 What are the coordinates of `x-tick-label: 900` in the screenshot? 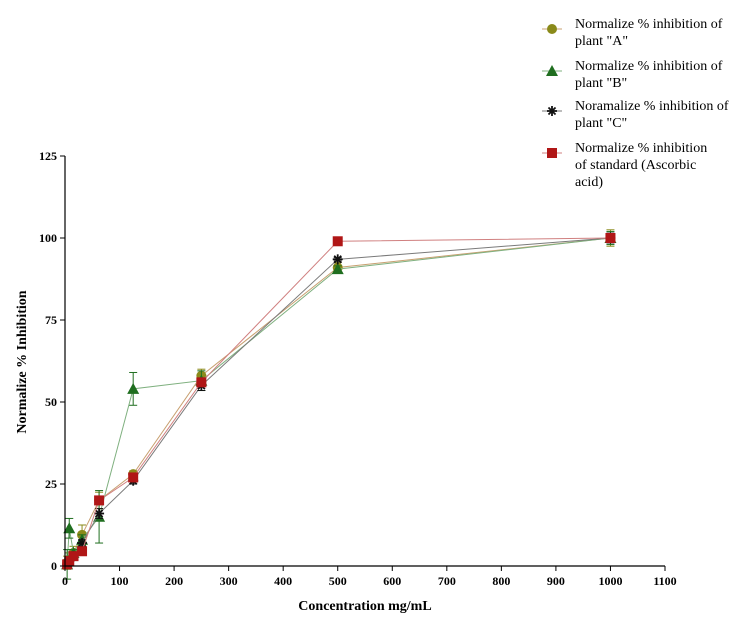 It's located at (556, 581).